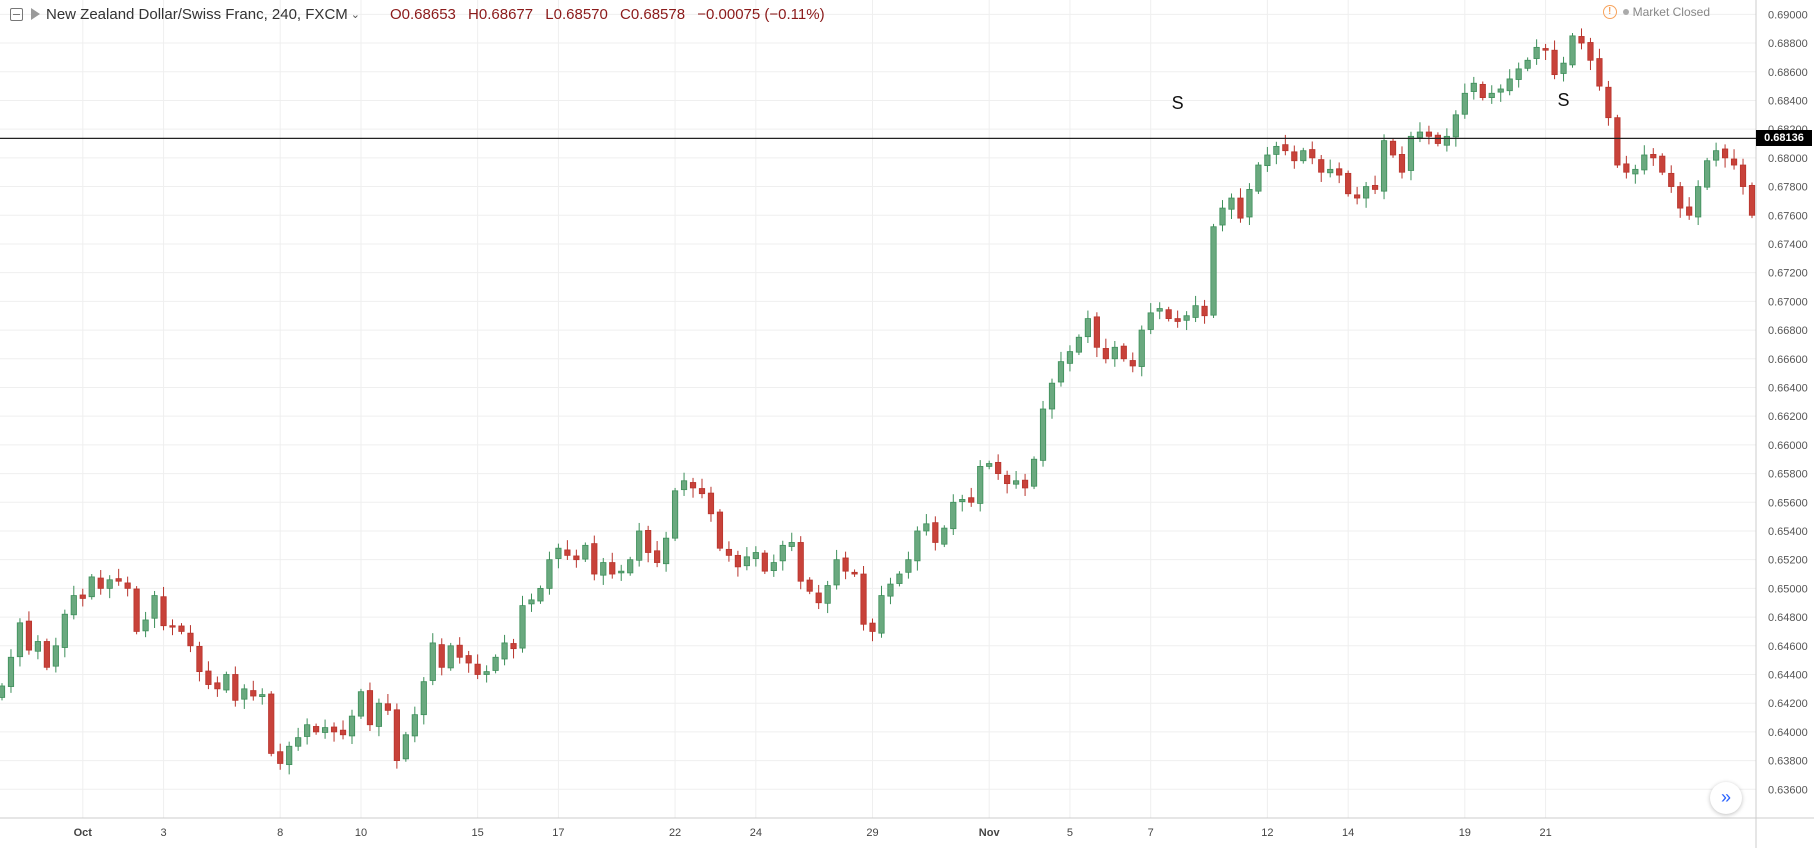  What do you see at coordinates (1788, 302) in the screenshot?
I see `y-tick-label: 0.67000` at bounding box center [1788, 302].